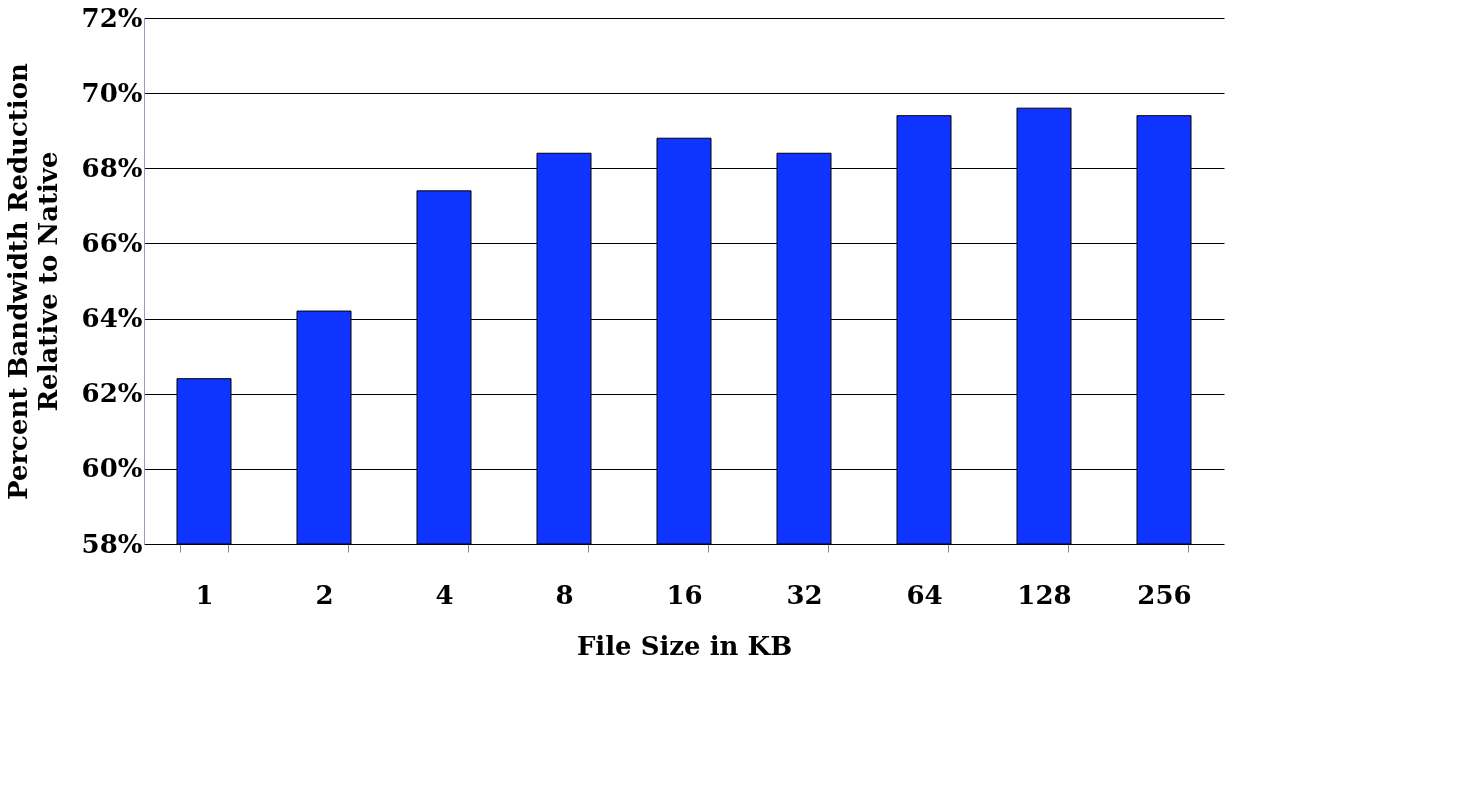  Describe the element at coordinates (112, 468) in the screenshot. I see `y-tick-label: 60%` at that location.